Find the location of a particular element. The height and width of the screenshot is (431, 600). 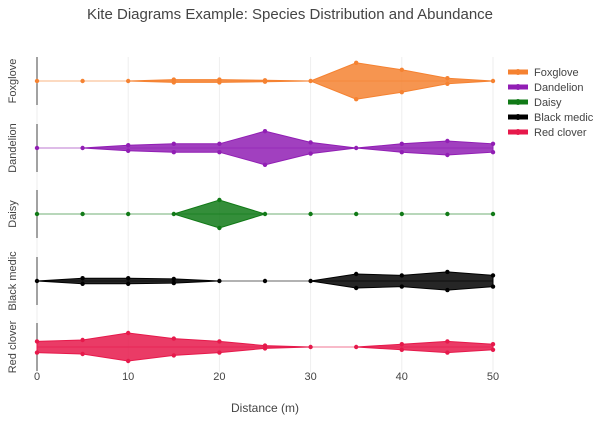

x-tick-label: 0 is located at coordinates (37, 377).